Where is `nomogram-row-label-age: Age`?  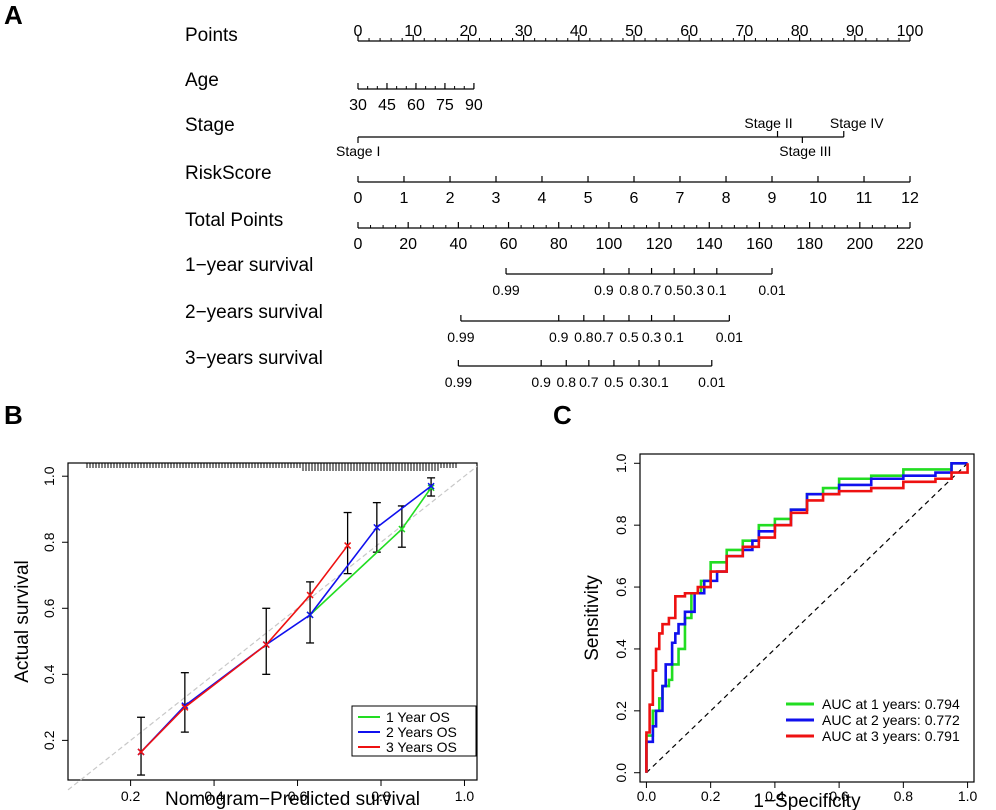 nomogram-row-label-age: Age is located at coordinates (202, 80).